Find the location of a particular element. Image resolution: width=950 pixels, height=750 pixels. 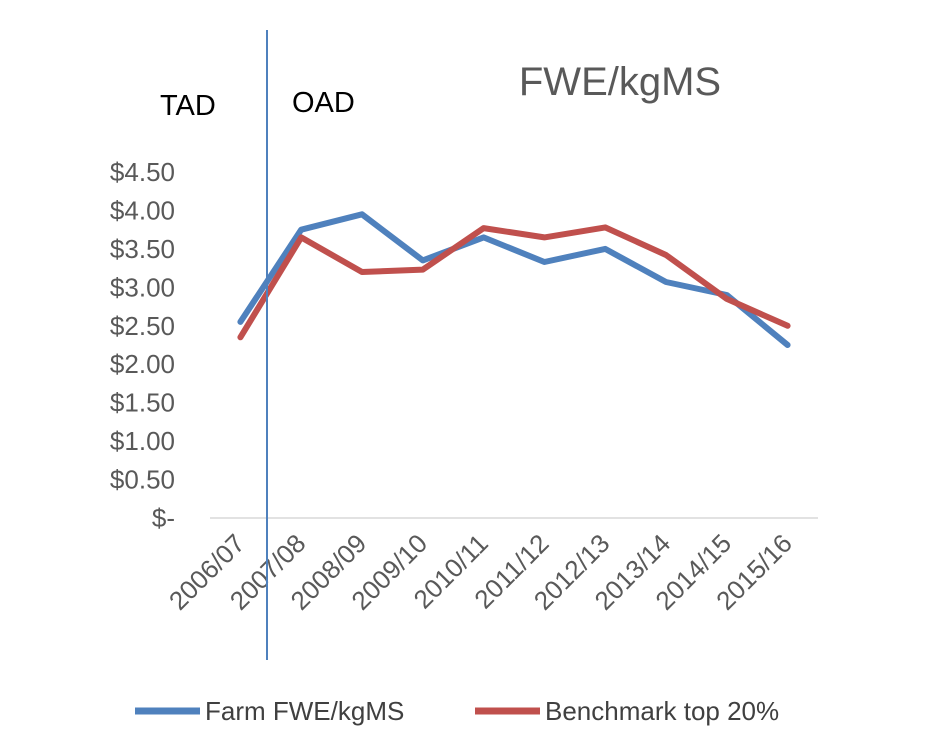

series-layer is located at coordinates (514, 279).